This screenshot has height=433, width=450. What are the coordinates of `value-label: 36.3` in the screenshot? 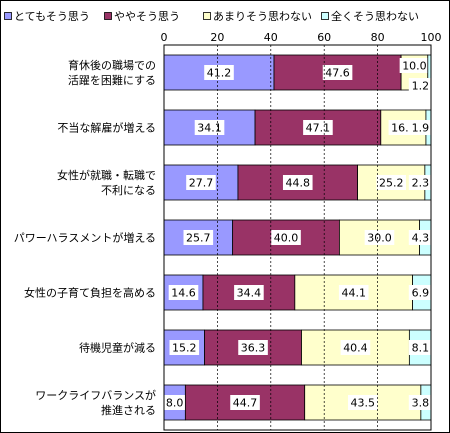 It's located at (253, 348).